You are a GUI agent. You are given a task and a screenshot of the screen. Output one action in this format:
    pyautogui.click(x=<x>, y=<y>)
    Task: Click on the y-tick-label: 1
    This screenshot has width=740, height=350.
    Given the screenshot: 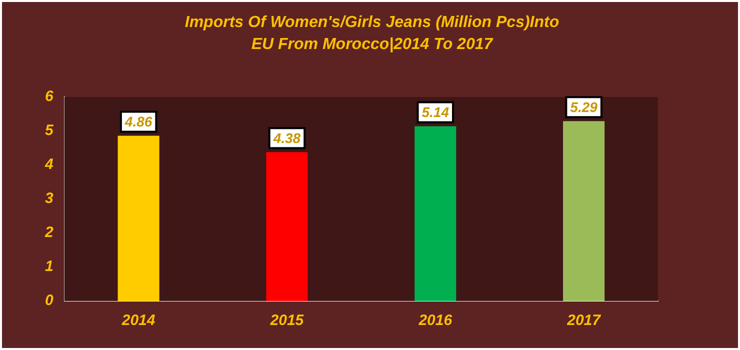 What is the action you would take?
    pyautogui.click(x=49, y=267)
    